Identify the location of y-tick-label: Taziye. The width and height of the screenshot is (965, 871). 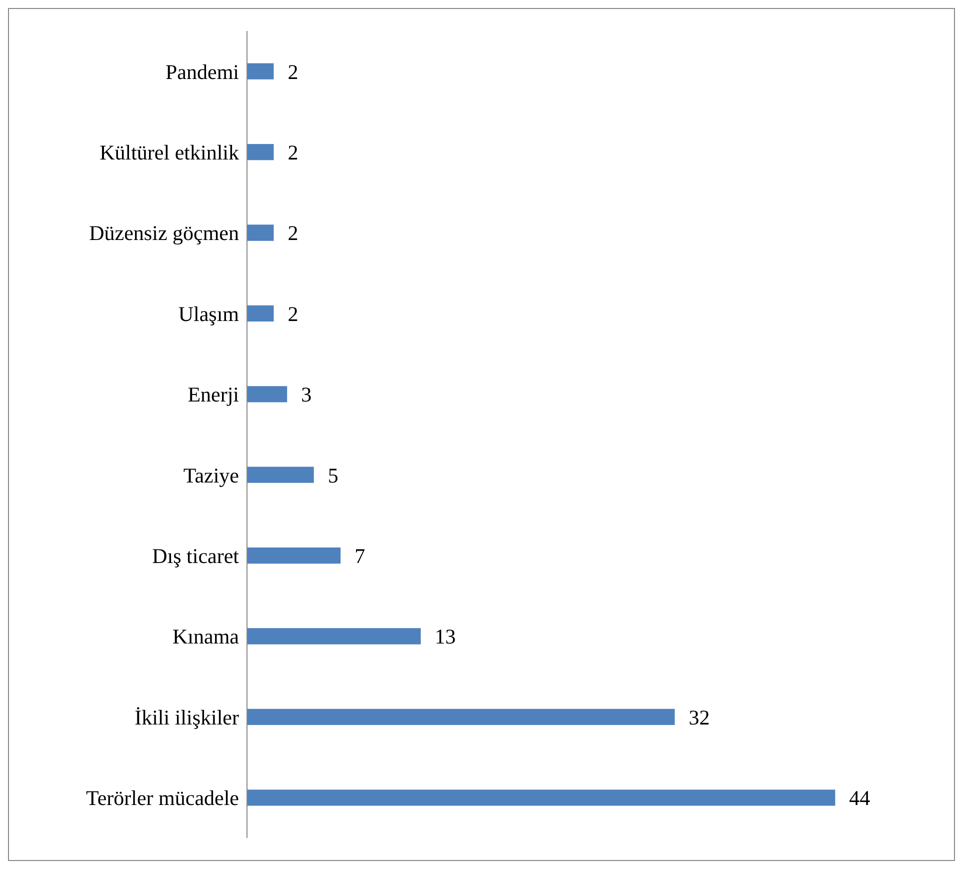
(211, 475).